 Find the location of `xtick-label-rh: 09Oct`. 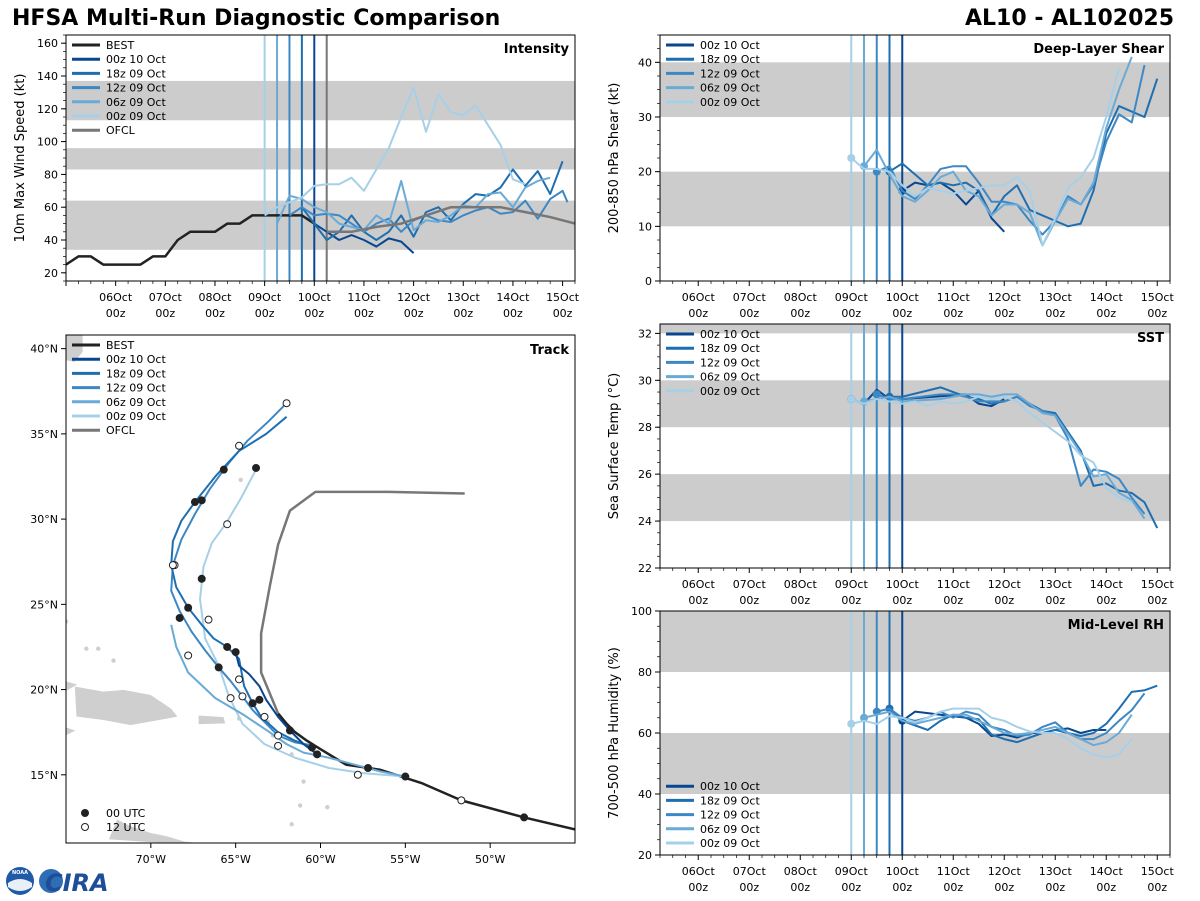

xtick-label-rh: 09Oct is located at coordinates (852, 871).